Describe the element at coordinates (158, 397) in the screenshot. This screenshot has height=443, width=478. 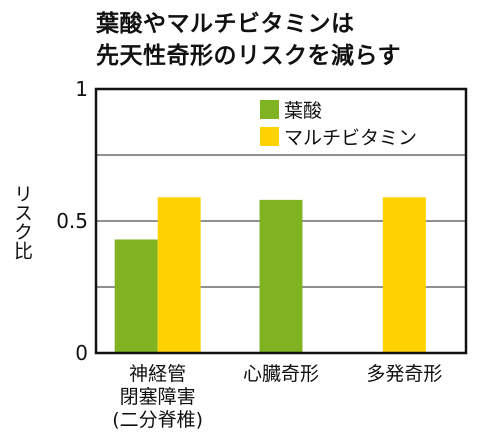
I see `category-label-0-1: 閉塞障害` at that location.